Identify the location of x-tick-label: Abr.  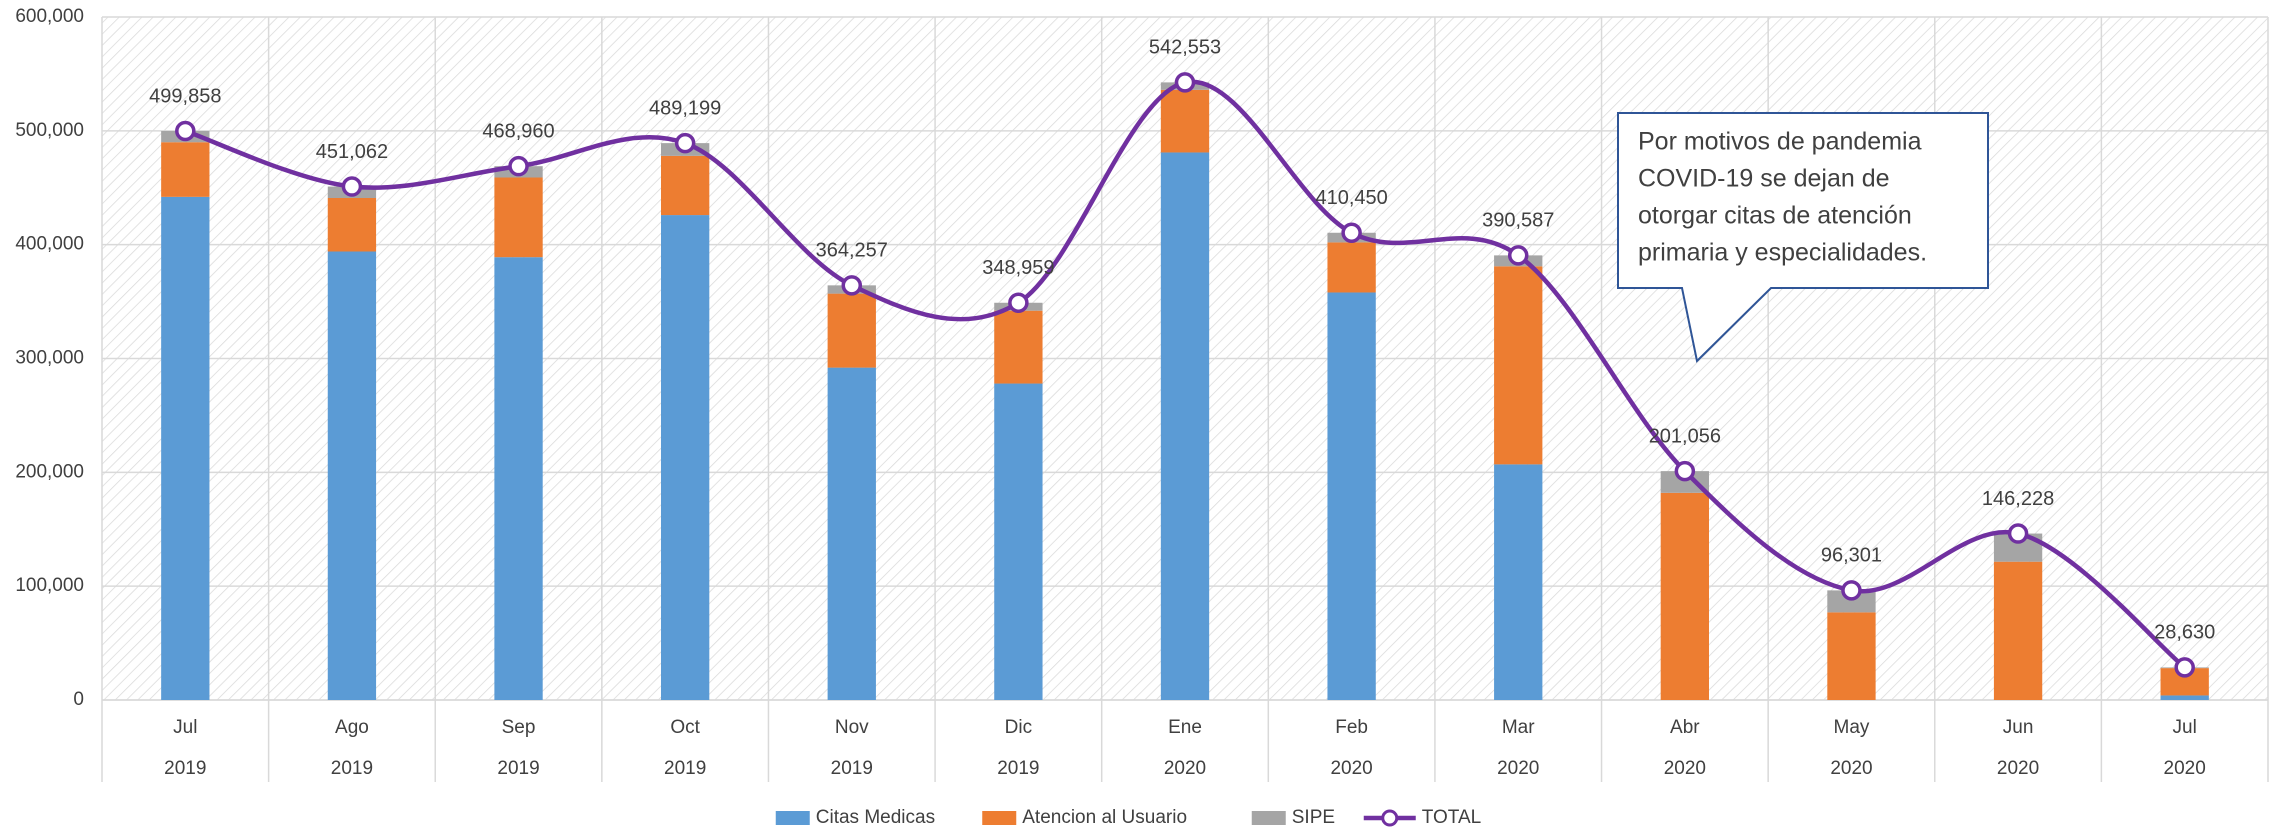
(1685, 727).